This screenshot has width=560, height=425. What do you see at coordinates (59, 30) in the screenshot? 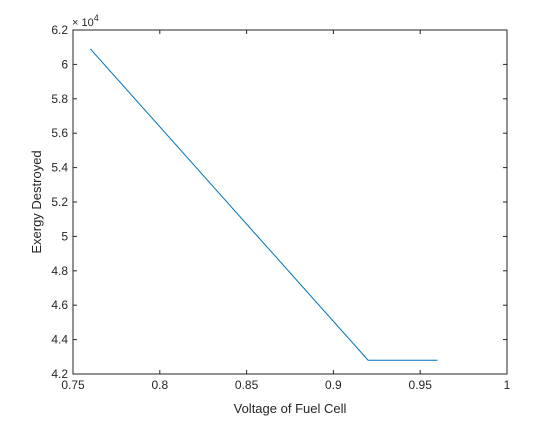
I see `y-tick-label: 6.2` at bounding box center [59, 30].